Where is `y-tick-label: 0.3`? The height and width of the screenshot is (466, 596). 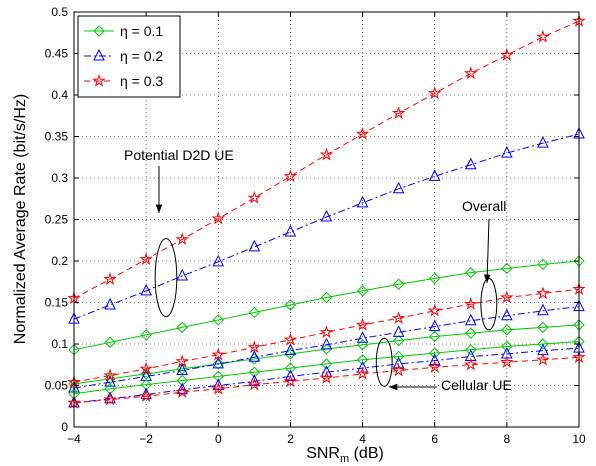
y-tick-label: 0.3 is located at coordinates (59, 178).